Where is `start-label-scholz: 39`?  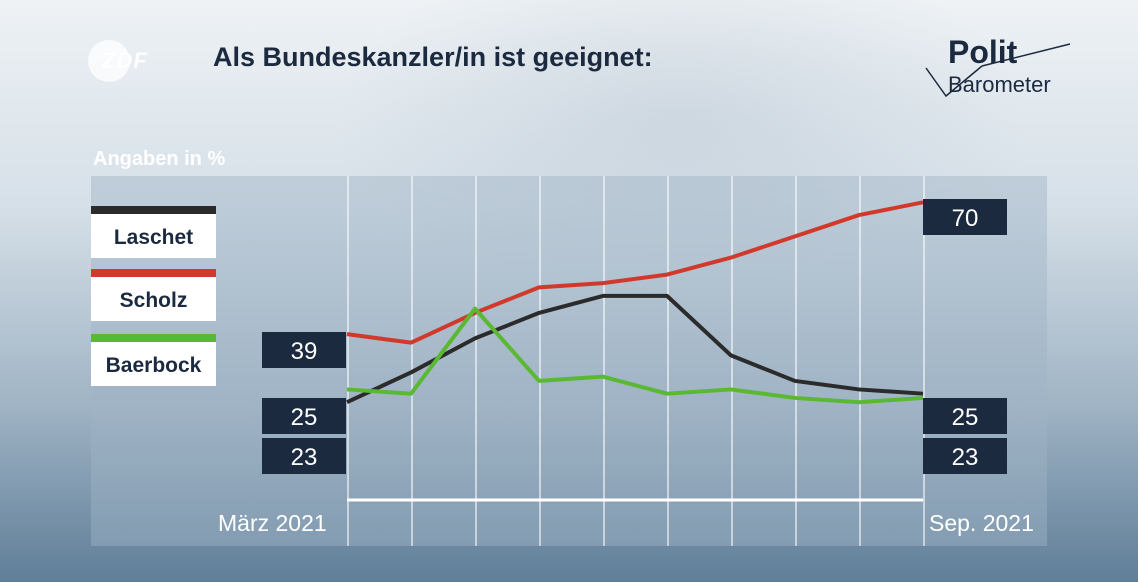
start-label-scholz: 39 is located at coordinates (304, 351).